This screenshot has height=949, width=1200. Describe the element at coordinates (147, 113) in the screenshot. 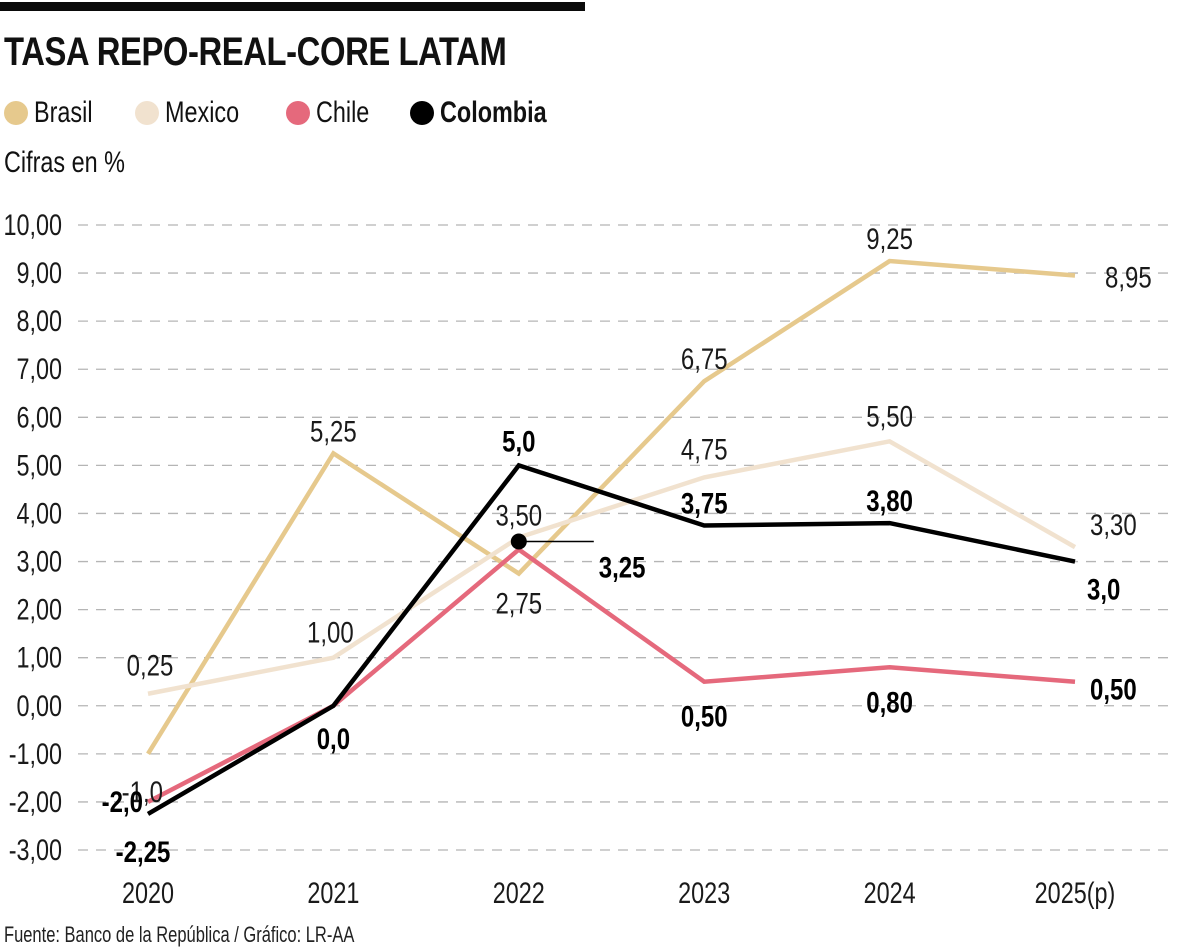

I see `legend-swatch-mexico` at that location.